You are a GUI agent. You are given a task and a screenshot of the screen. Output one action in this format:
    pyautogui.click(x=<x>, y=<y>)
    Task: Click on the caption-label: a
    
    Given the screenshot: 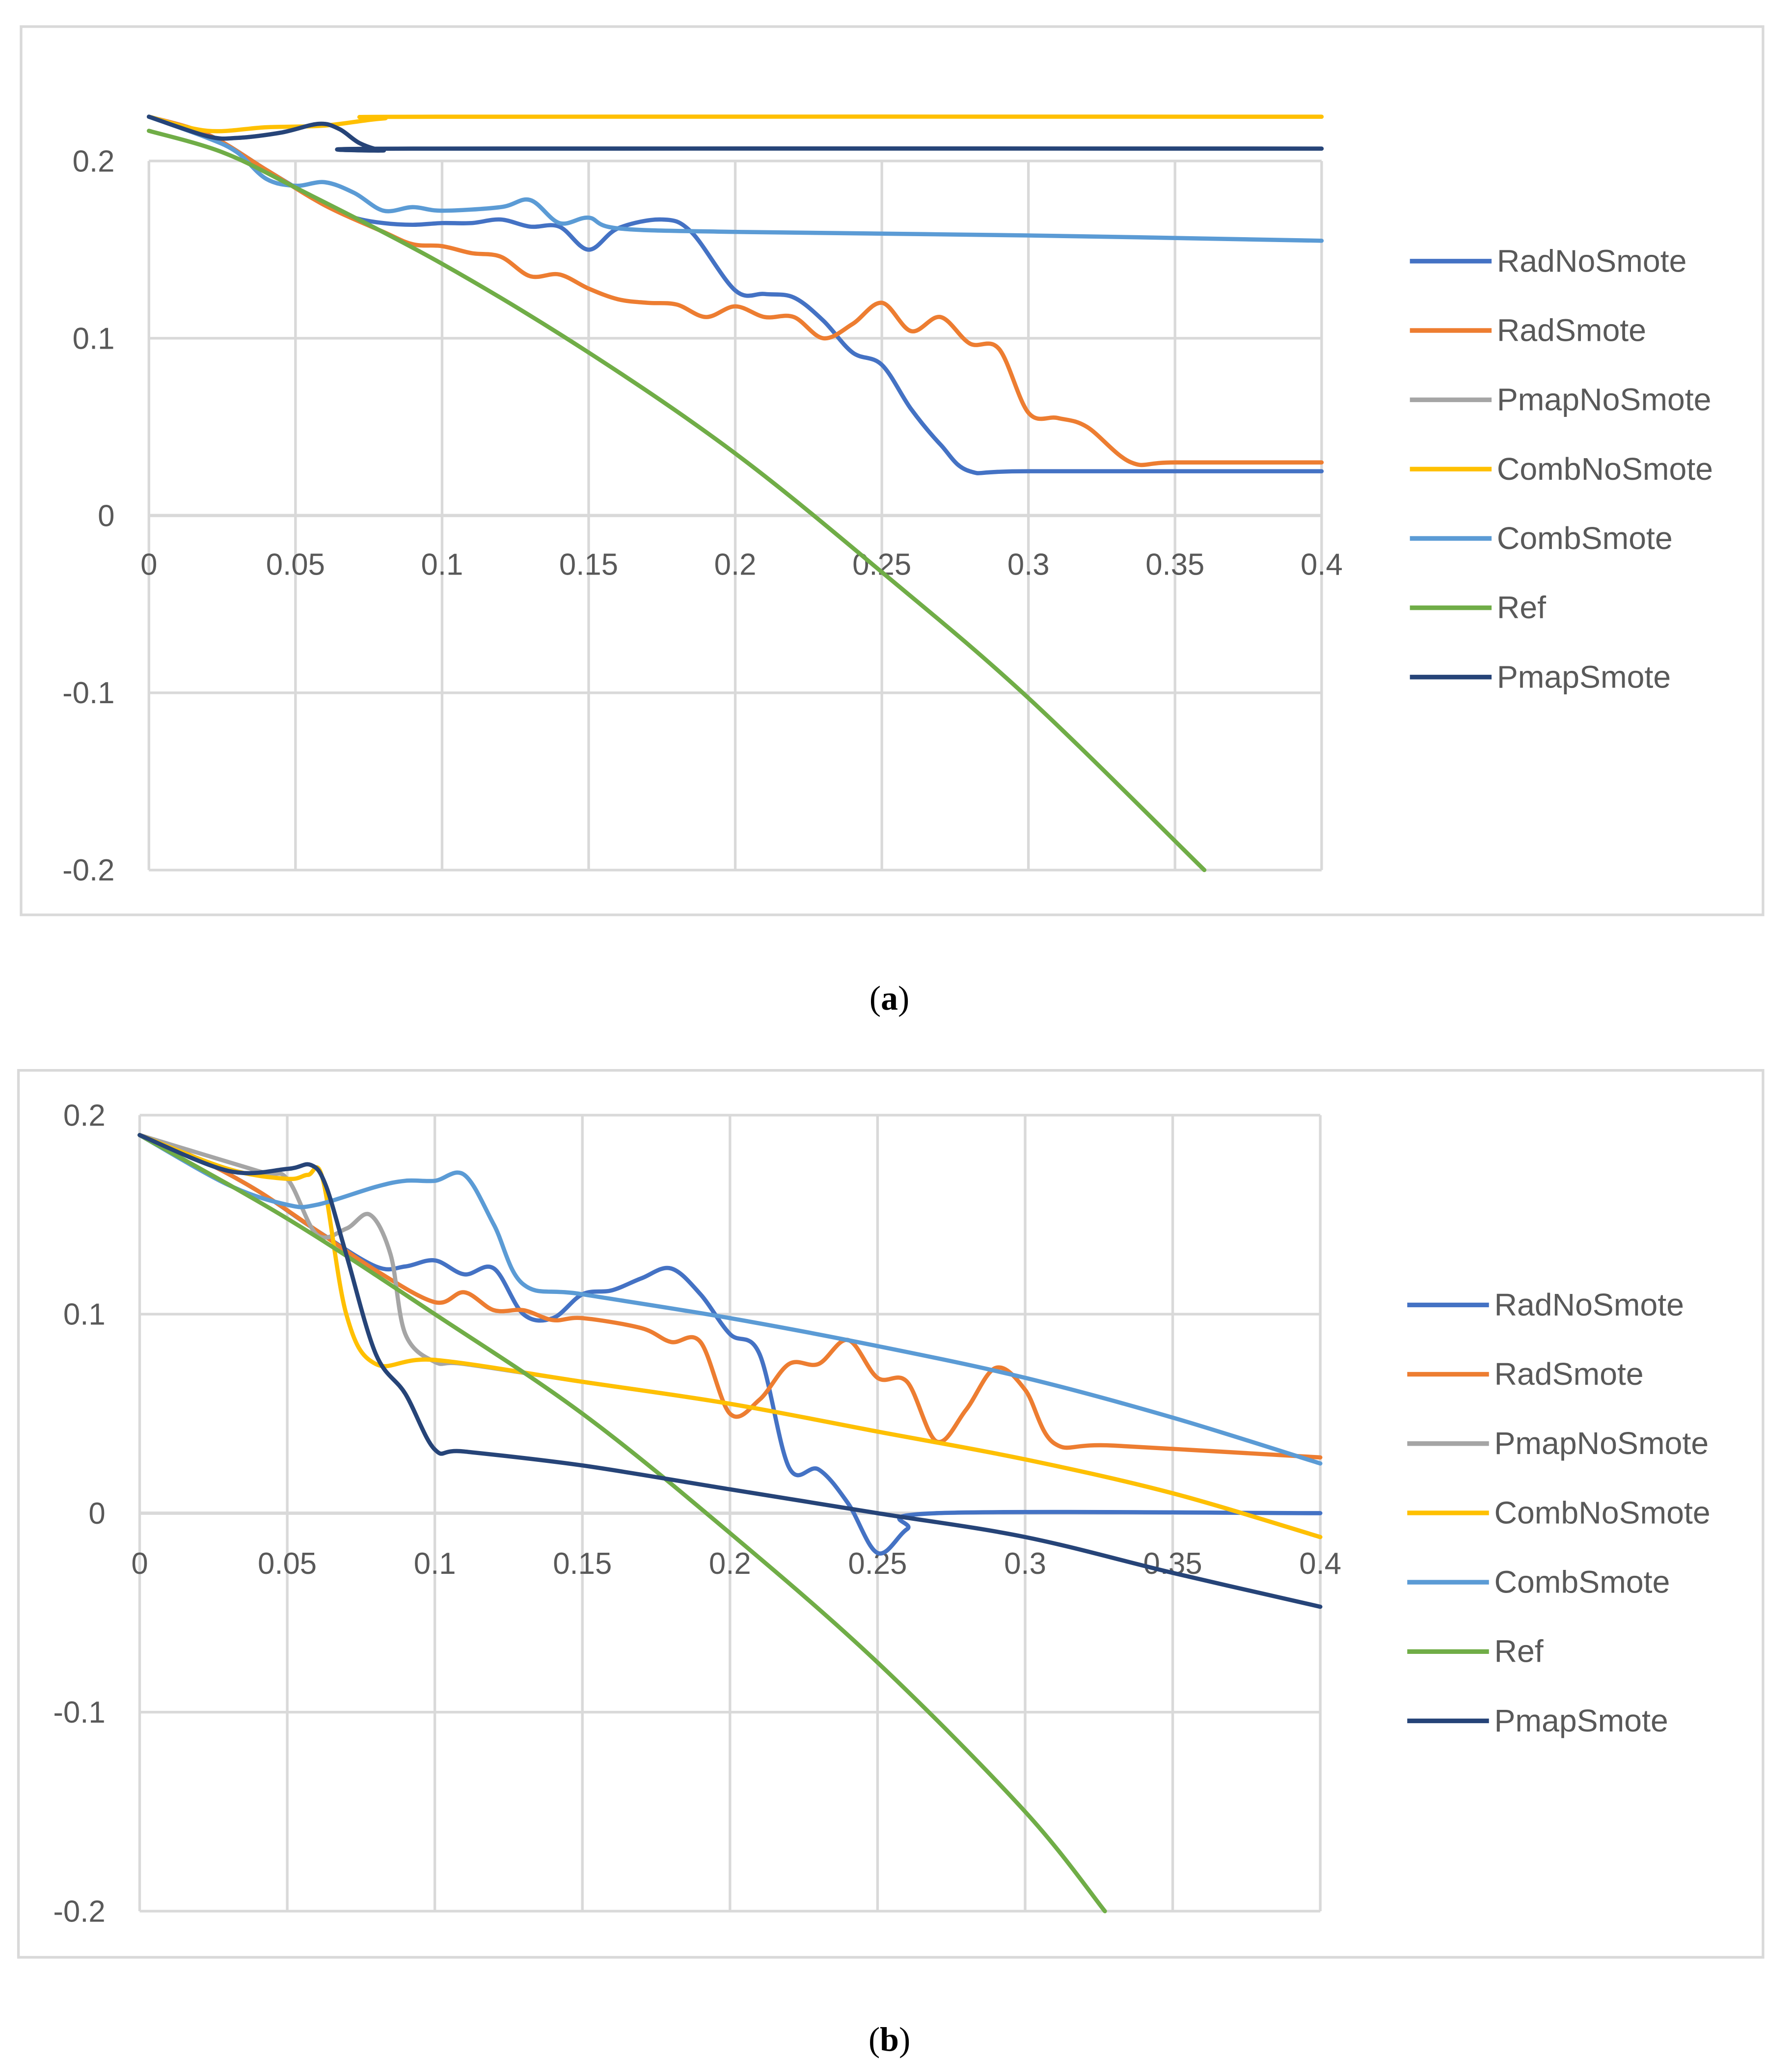 What is the action you would take?
    pyautogui.click(x=889, y=998)
    